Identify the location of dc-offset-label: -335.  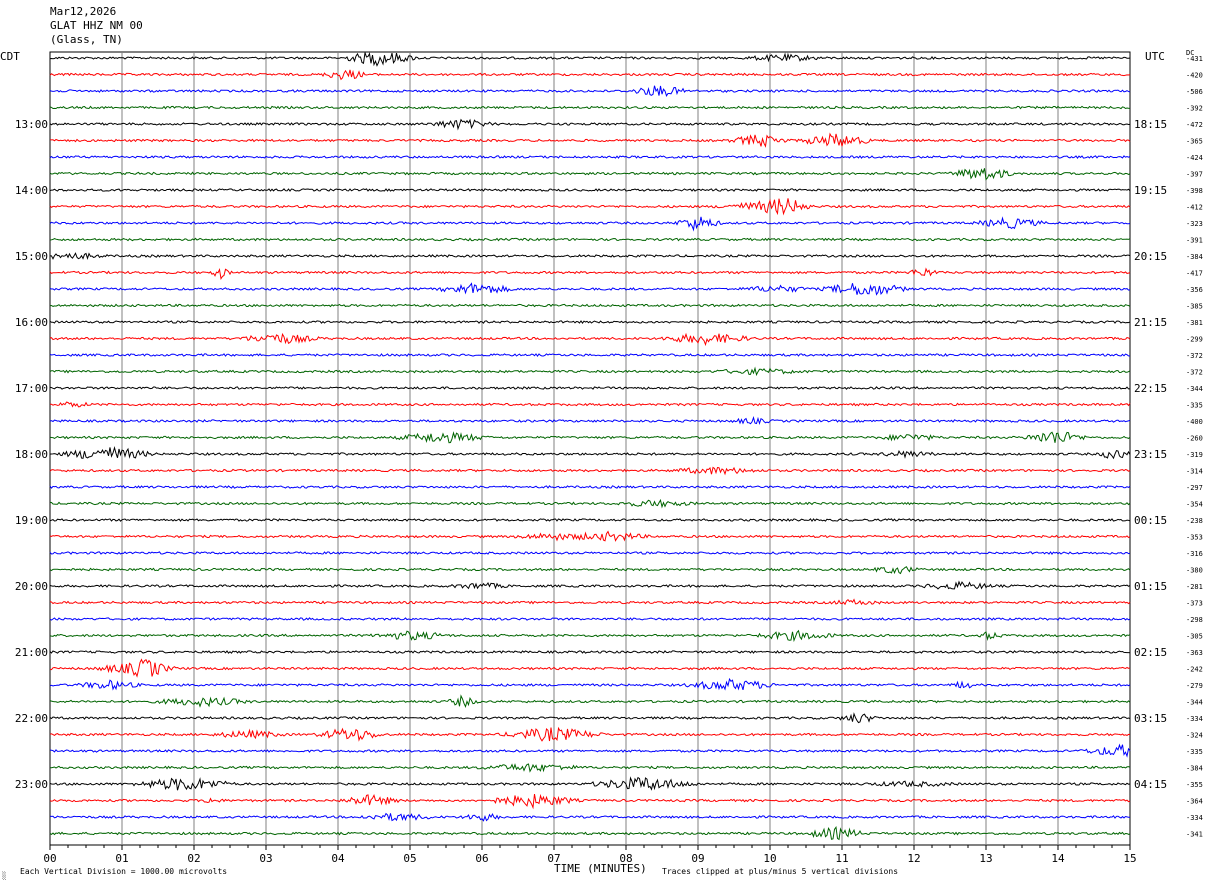
(1194, 406).